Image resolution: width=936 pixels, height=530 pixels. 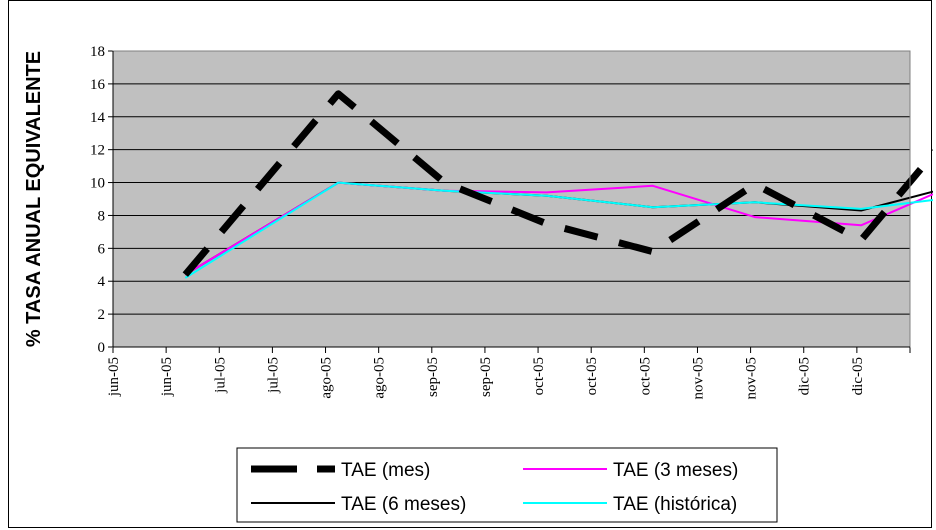 What do you see at coordinates (675, 470) in the screenshot?
I see `legend-label: TAE (3 meses)` at bounding box center [675, 470].